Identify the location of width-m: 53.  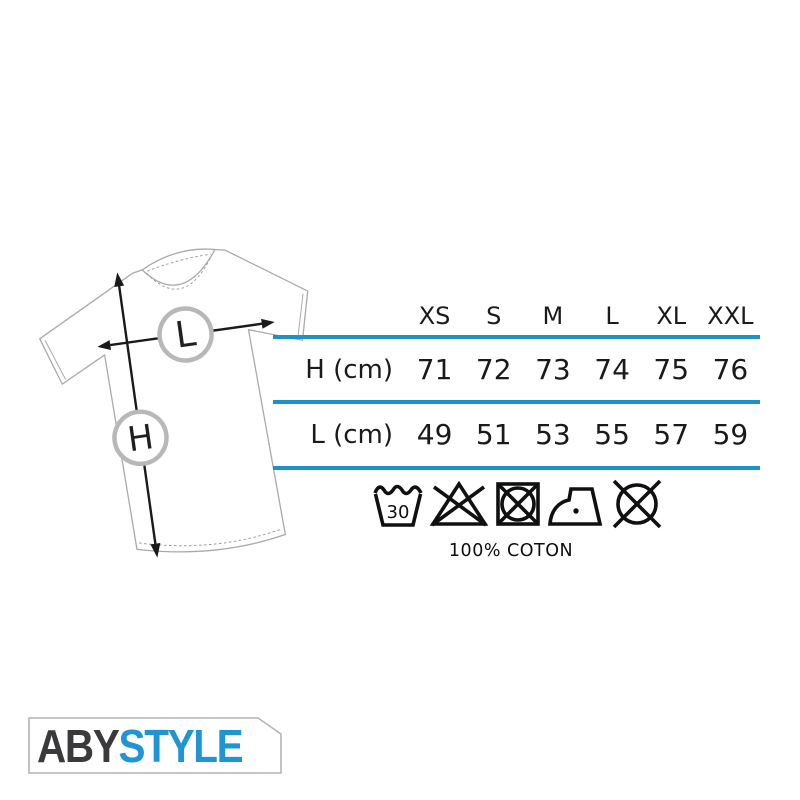
(553, 434).